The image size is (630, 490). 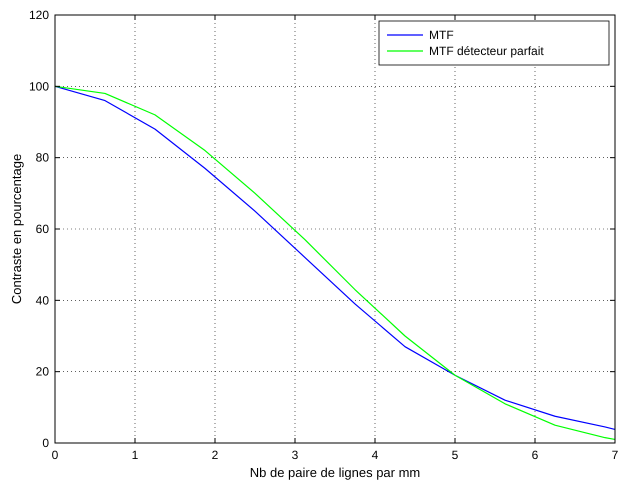 I want to click on x-tick-label: 0, so click(x=55, y=455).